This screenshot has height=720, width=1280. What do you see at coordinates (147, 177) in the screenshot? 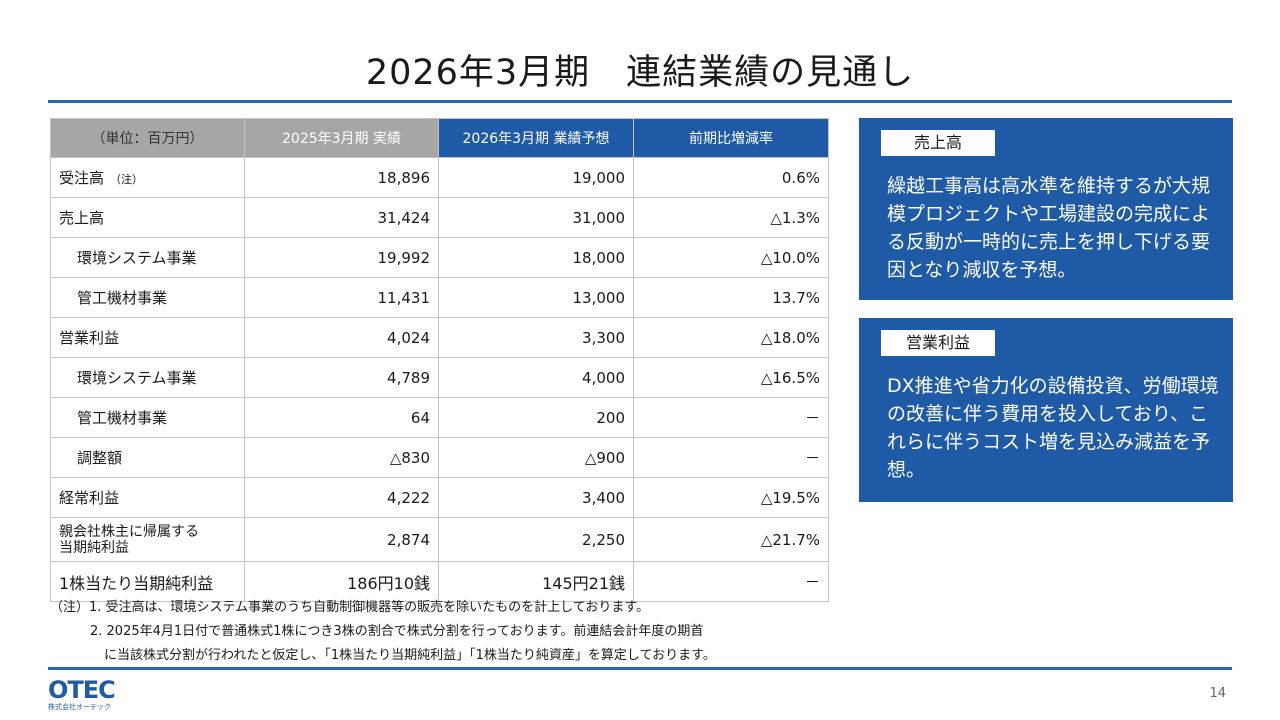
I see `row-label: 受注高 （注）` at bounding box center [147, 177].